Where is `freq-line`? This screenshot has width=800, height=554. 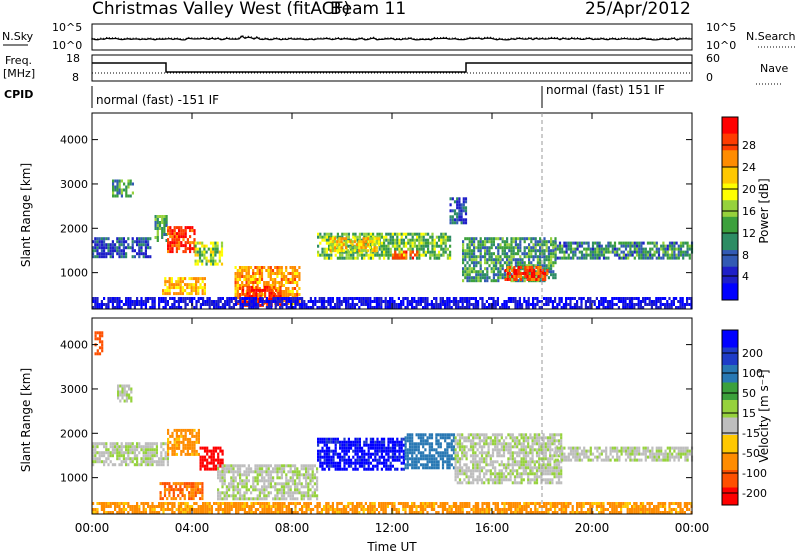 freq-line is located at coordinates (392, 67).